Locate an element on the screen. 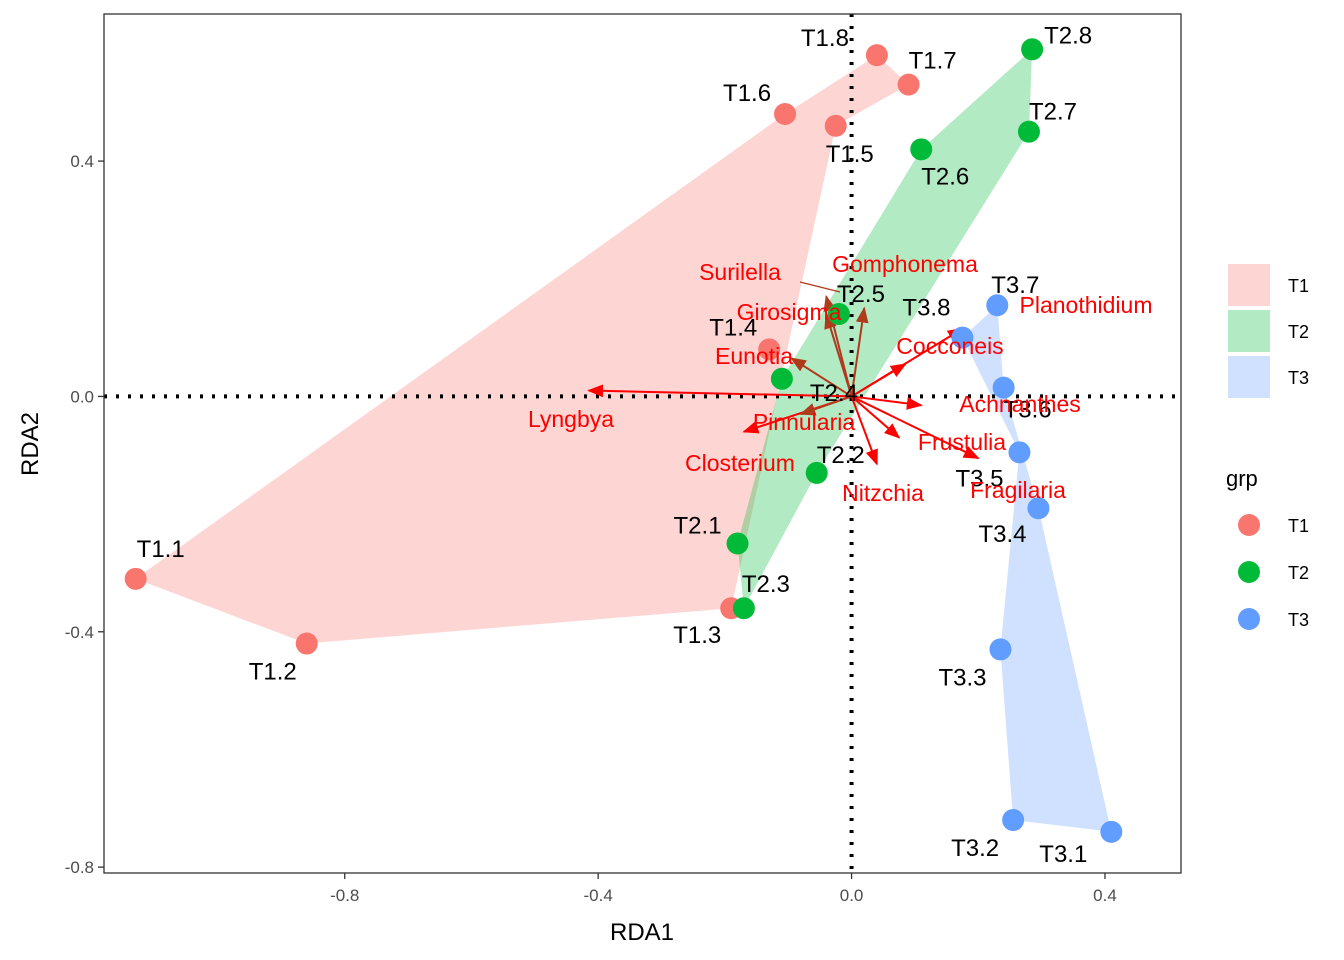 The width and height of the screenshot is (1344, 960). arrow-pinnularia is located at coordinates (825, 405).